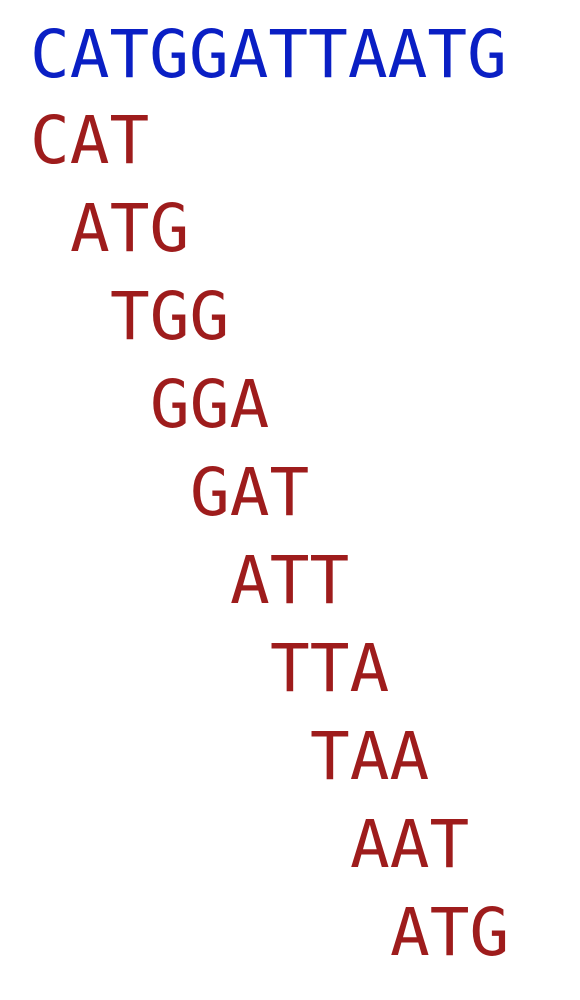  I want to click on kmer-8: TAA, so click(370, 756).